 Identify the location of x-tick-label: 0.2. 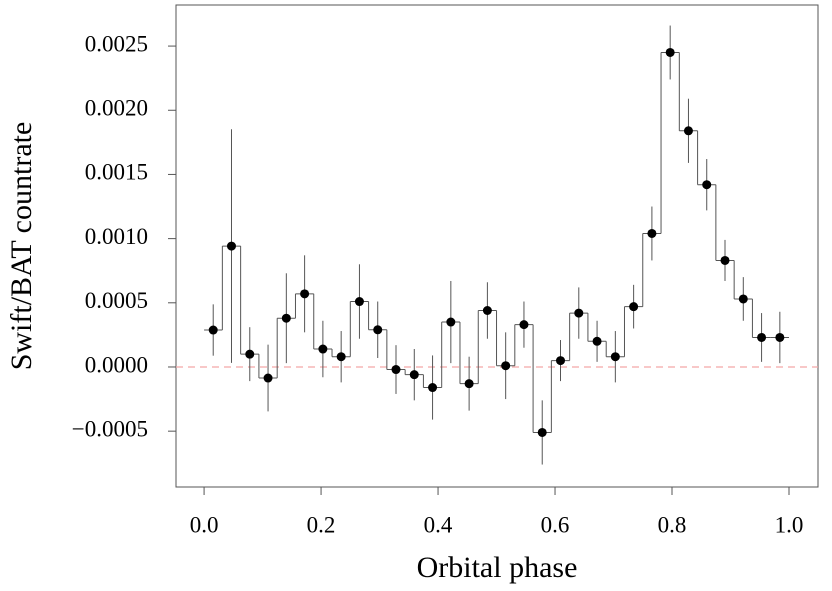
(321, 524).